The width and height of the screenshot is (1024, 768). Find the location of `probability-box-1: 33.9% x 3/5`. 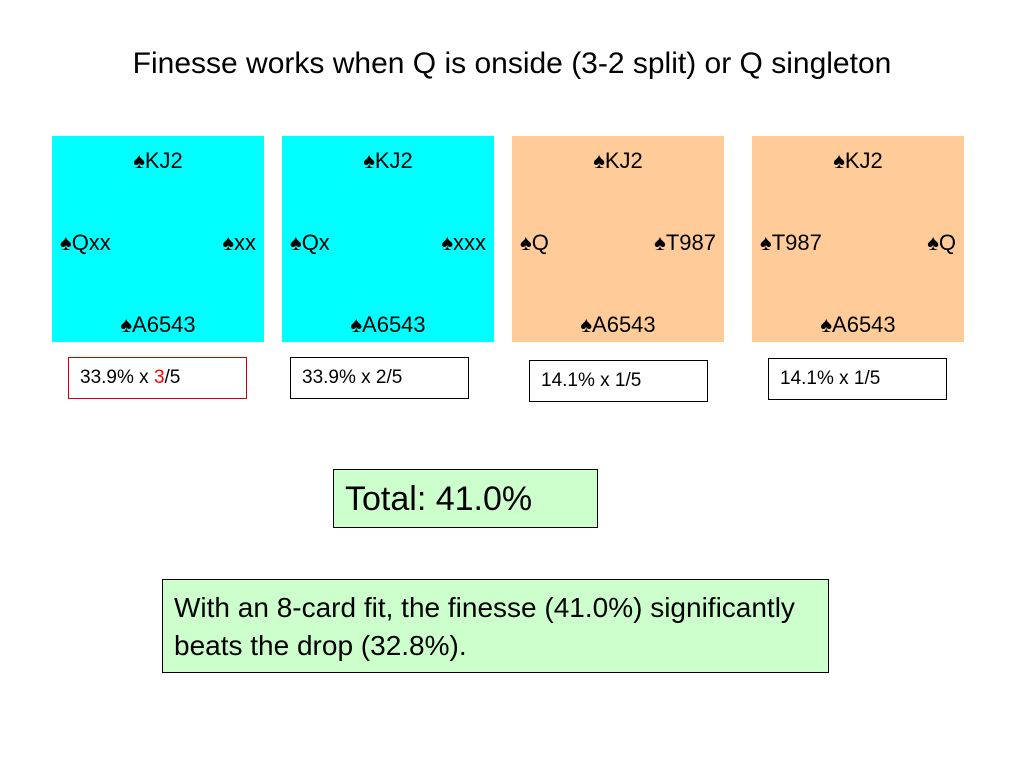

probability-box-1: 33.9% x 3/5 is located at coordinates (157, 378).